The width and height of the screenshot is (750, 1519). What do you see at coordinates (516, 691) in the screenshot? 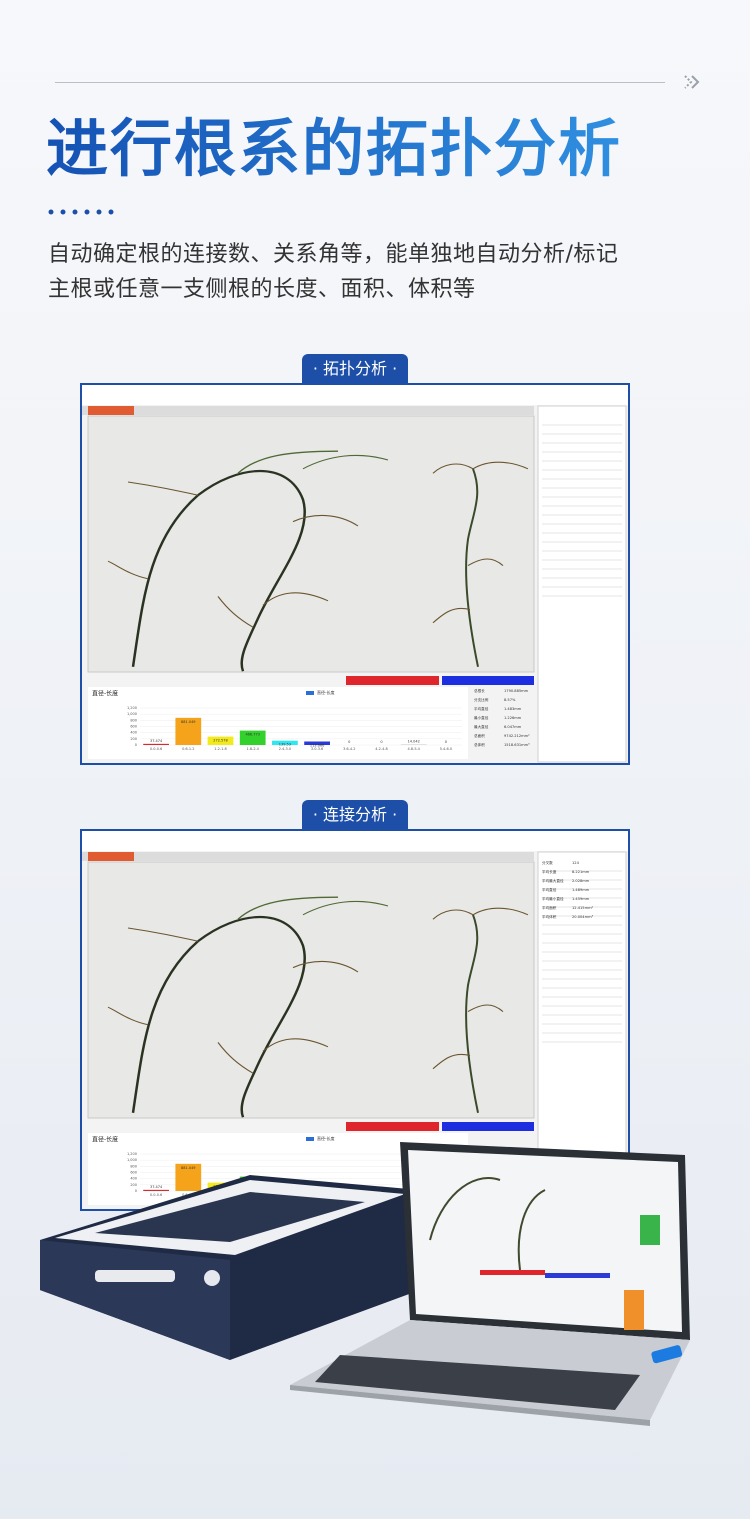
I see `stat-value: 1790.885mm` at bounding box center [516, 691].